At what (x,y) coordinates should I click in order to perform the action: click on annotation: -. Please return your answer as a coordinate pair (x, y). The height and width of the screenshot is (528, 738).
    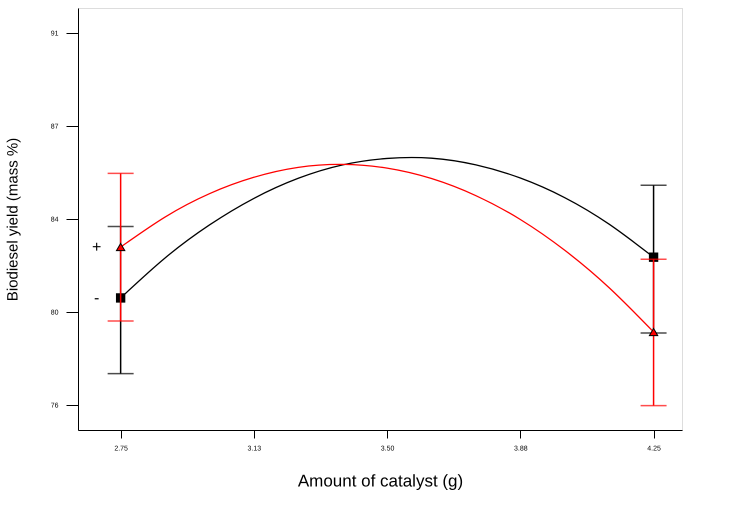
    Looking at the image, I should click on (97, 298).